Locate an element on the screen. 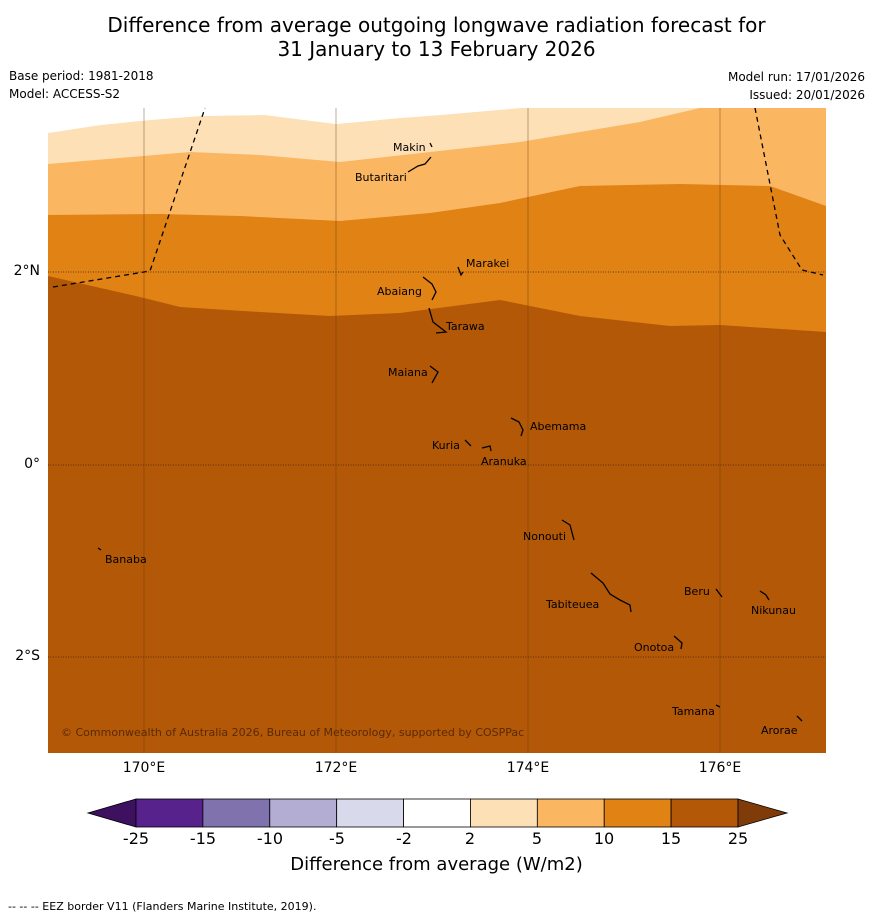 The width and height of the screenshot is (873, 919). place-abaiang: Abaiang is located at coordinates (399, 291).